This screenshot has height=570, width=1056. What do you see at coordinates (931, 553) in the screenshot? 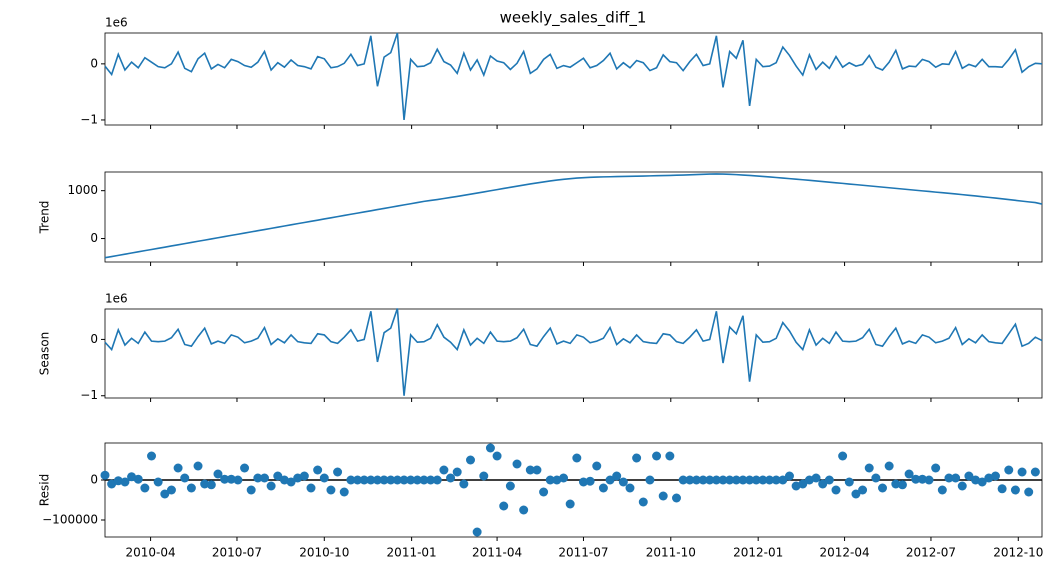
I see `x-tick-label: 2012-07` at bounding box center [931, 553].